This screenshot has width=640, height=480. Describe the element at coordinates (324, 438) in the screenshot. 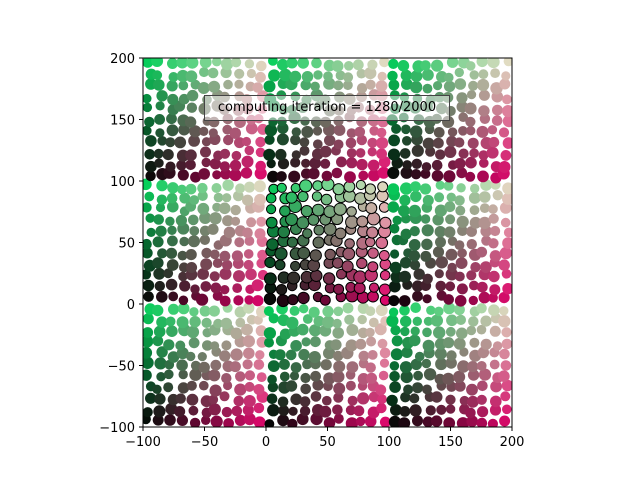

I see `x-axis: −100 −50 0 50 100 150 200` at that location.